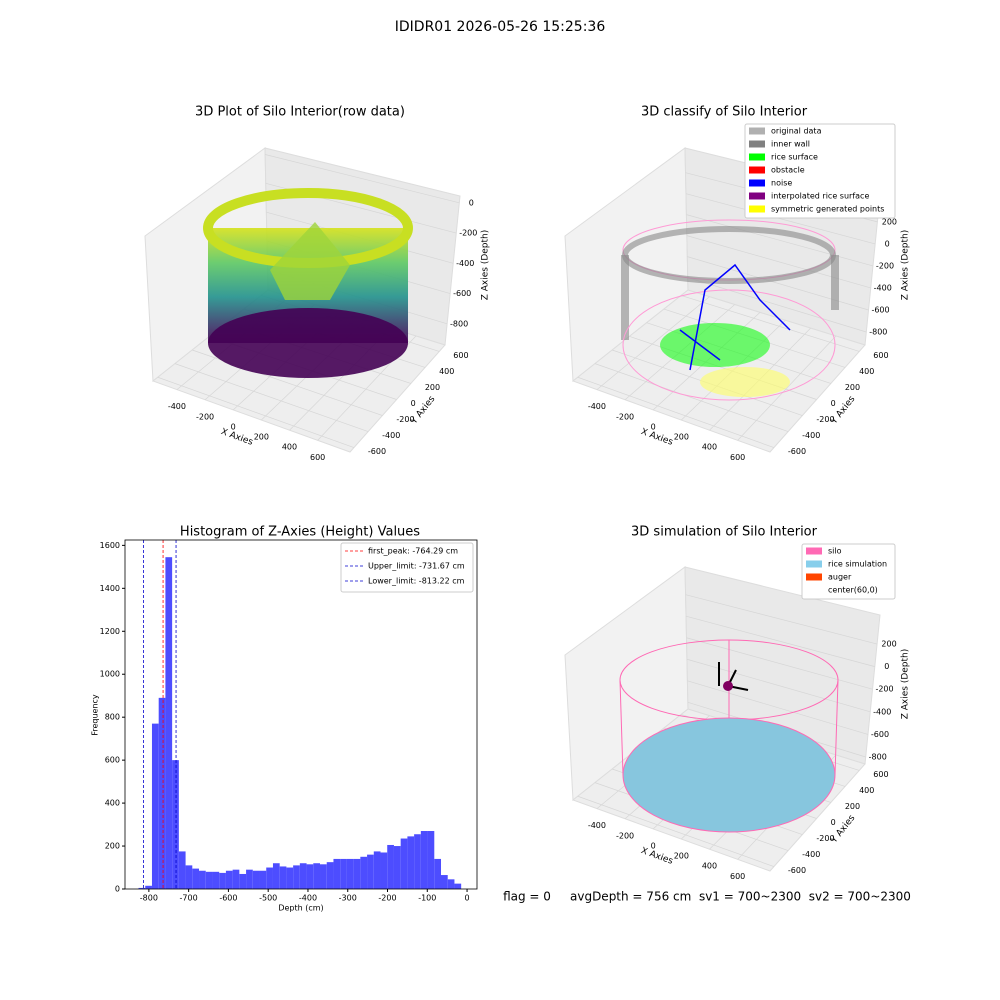  Describe the element at coordinates (820, 196) in the screenshot. I see `legend-label: interpolated rice surface` at that location.